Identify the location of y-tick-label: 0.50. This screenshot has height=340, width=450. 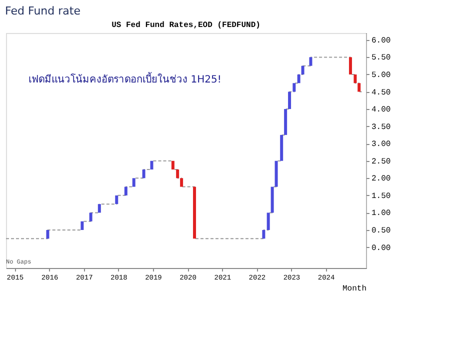
(381, 231).